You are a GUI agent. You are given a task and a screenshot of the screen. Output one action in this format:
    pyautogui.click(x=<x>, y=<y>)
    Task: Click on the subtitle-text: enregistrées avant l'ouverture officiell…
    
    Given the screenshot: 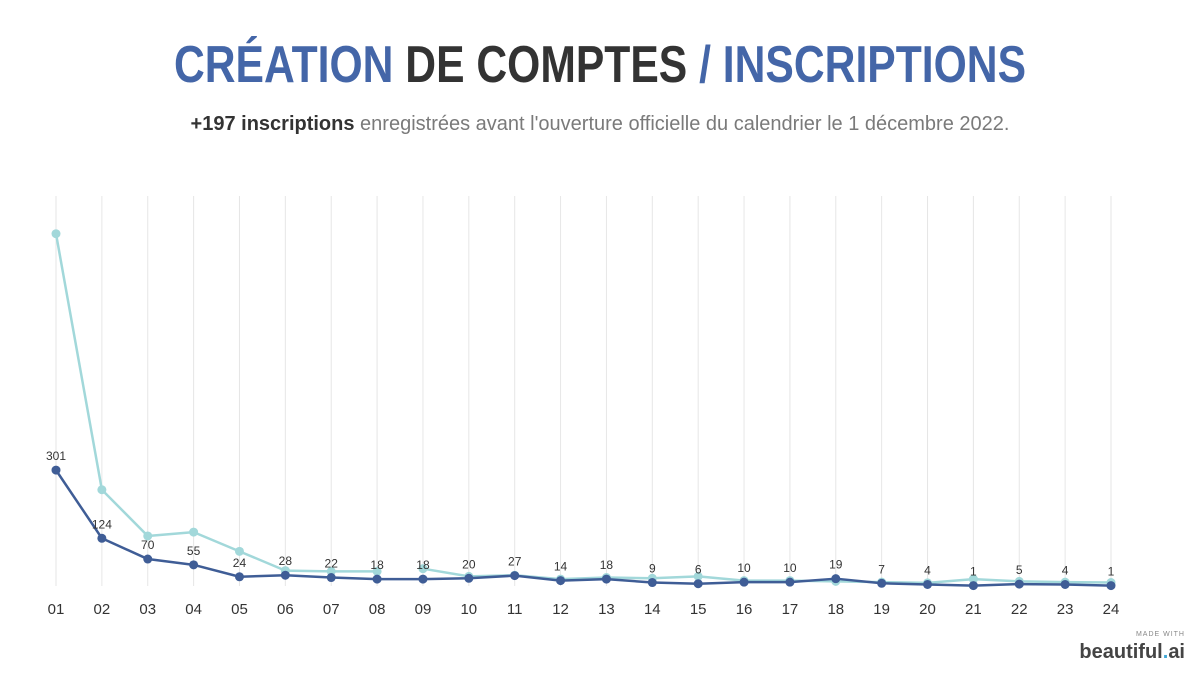 What is the action you would take?
    pyautogui.click(x=682, y=124)
    